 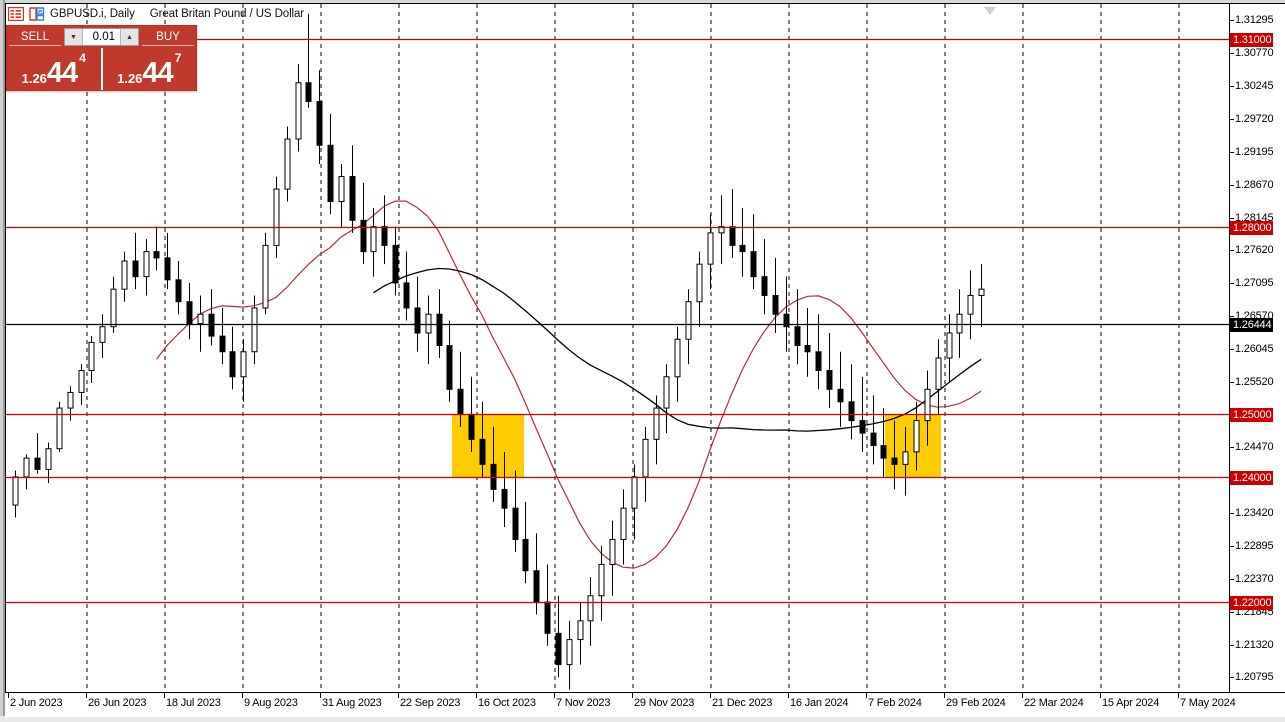 What do you see at coordinates (36, 703) in the screenshot?
I see `date-tick-label: 2 Jun 2023` at bounding box center [36, 703].